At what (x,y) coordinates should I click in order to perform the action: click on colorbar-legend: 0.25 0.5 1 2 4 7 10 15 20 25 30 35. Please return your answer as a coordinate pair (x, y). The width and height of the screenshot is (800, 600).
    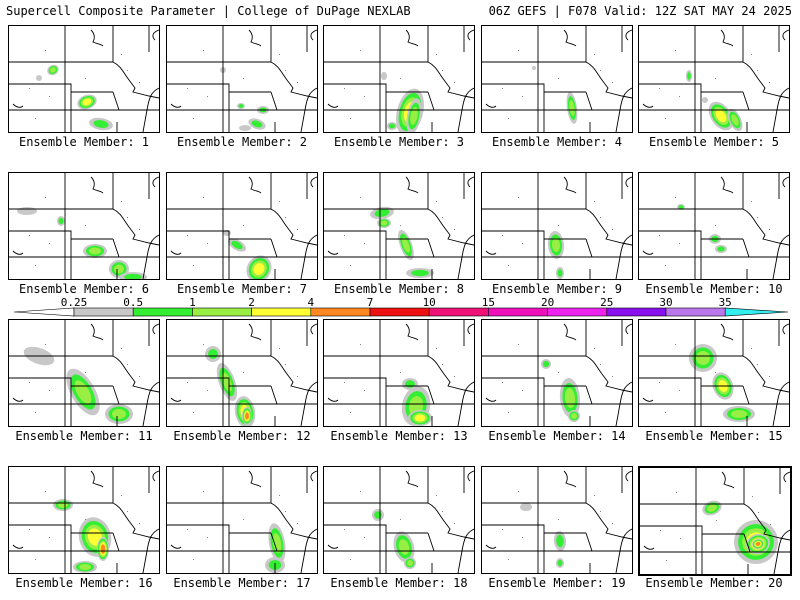
    Looking at the image, I should click on (401, 307).